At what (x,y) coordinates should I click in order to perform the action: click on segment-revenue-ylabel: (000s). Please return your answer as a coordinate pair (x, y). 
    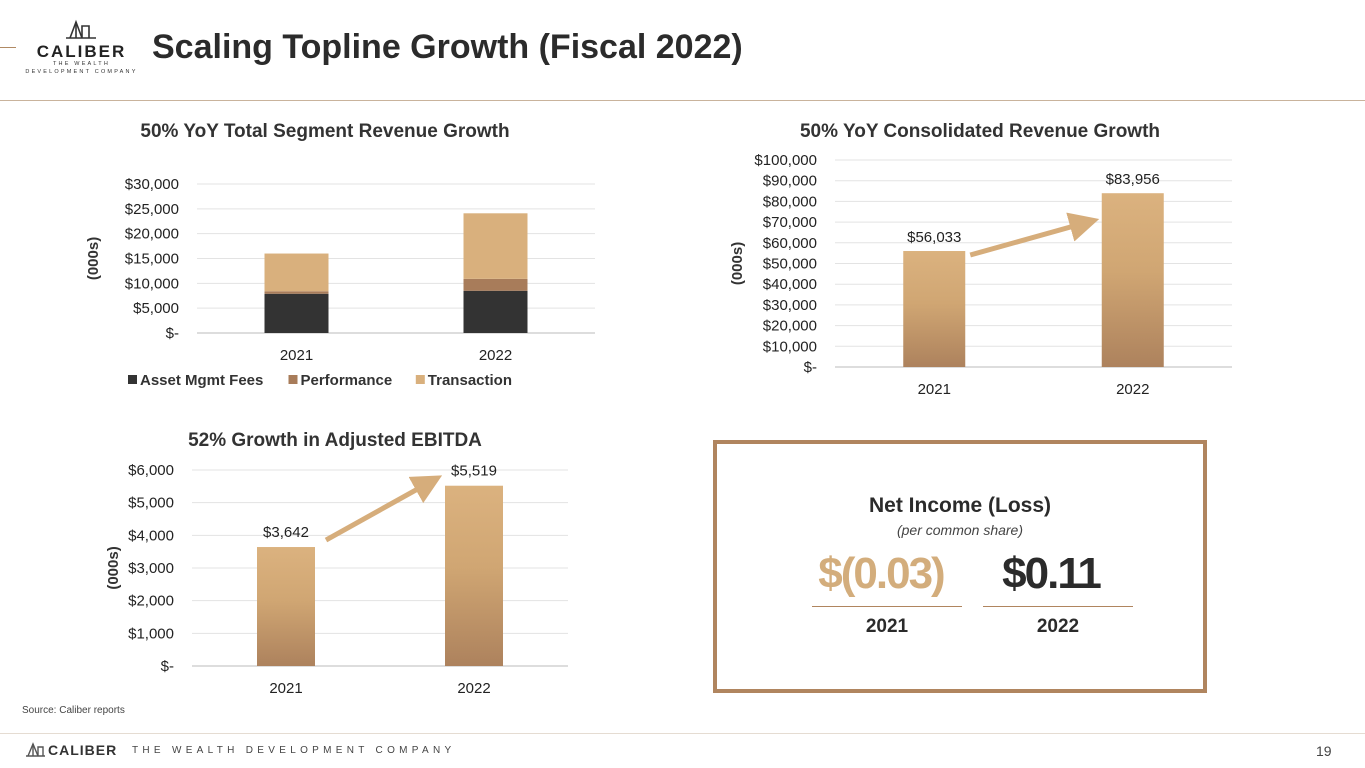
    Looking at the image, I should click on (93, 258).